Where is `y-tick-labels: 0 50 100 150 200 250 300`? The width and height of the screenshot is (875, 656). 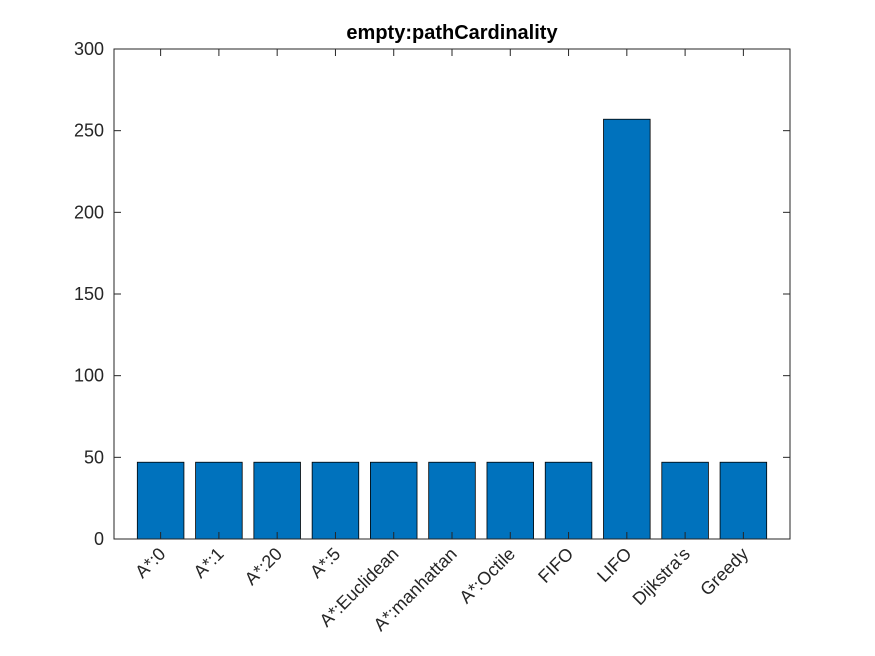 y-tick-labels: 0 50 100 150 200 250 300 is located at coordinates (89, 294).